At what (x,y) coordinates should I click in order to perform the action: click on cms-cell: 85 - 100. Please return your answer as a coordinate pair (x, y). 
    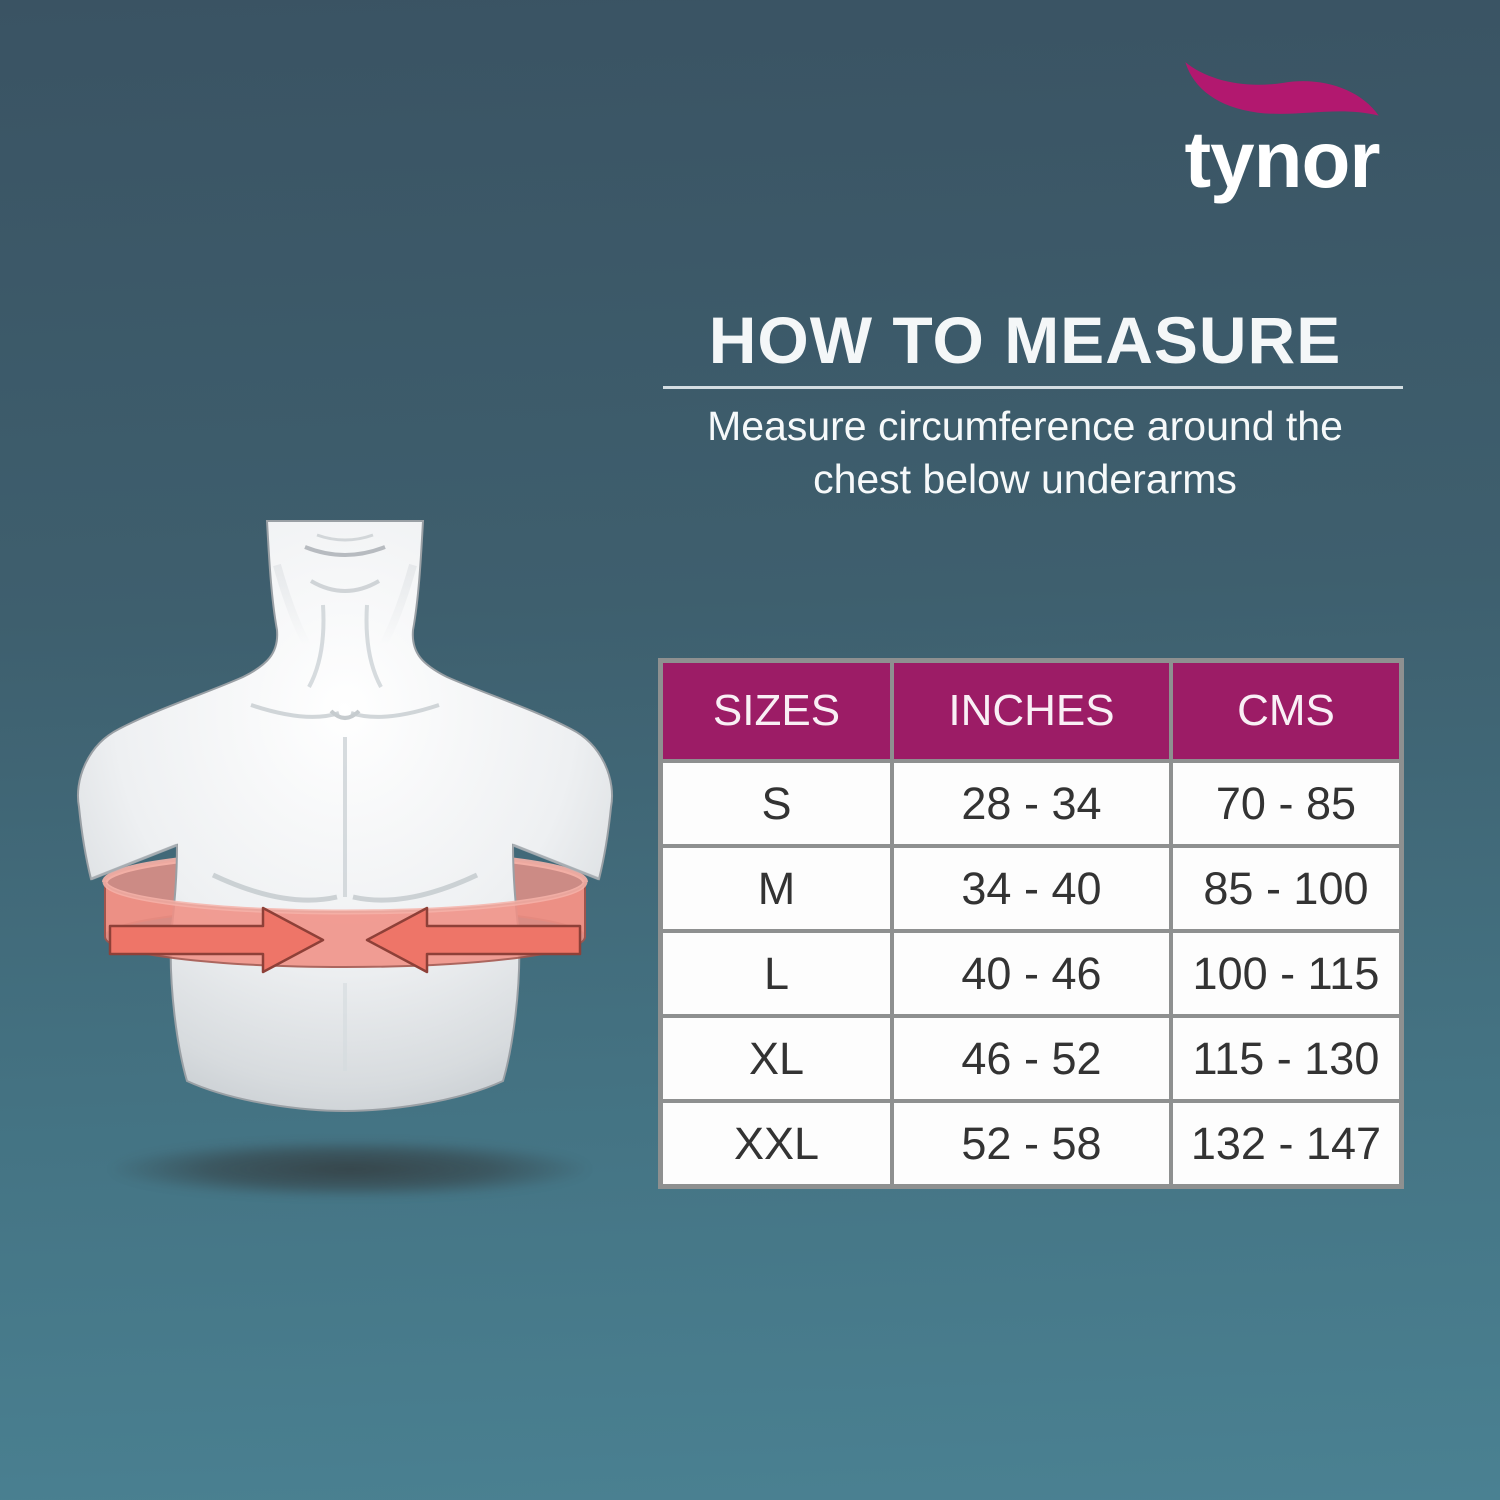
    Looking at the image, I should click on (1285, 888).